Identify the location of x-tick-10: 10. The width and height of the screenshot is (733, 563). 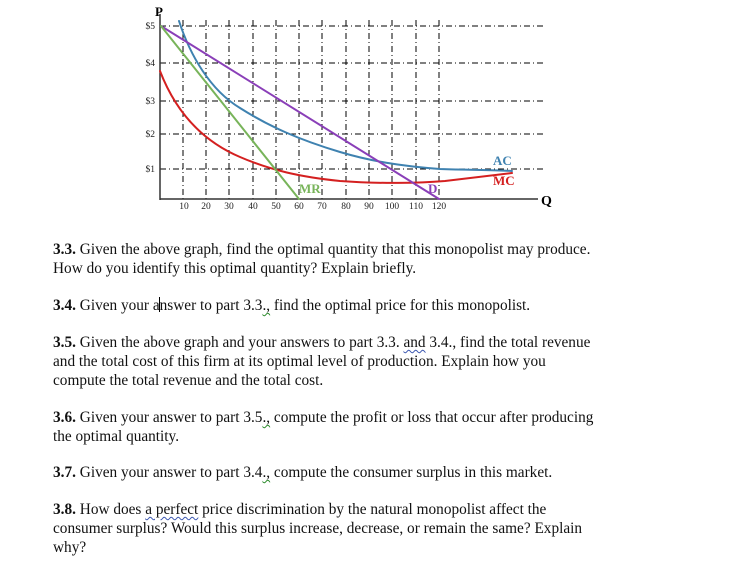
(184, 207).